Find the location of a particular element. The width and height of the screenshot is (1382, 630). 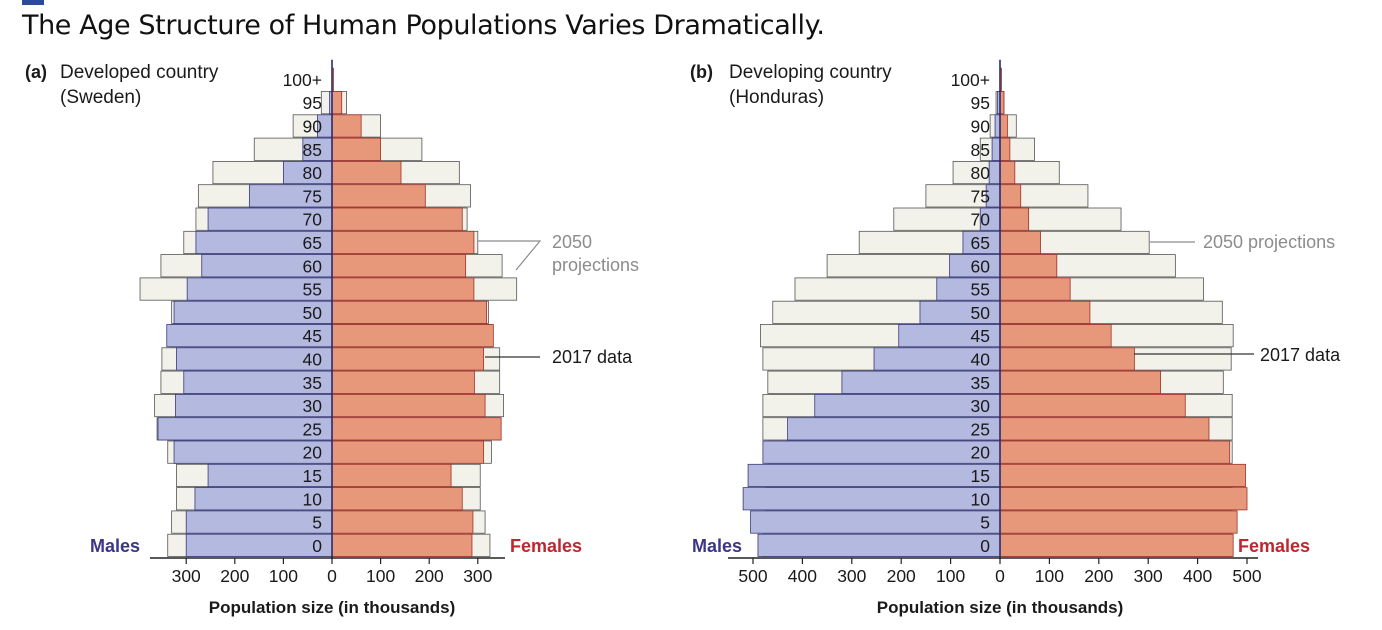

panel-subtitle-line1: Developed country is located at coordinates (139, 72).